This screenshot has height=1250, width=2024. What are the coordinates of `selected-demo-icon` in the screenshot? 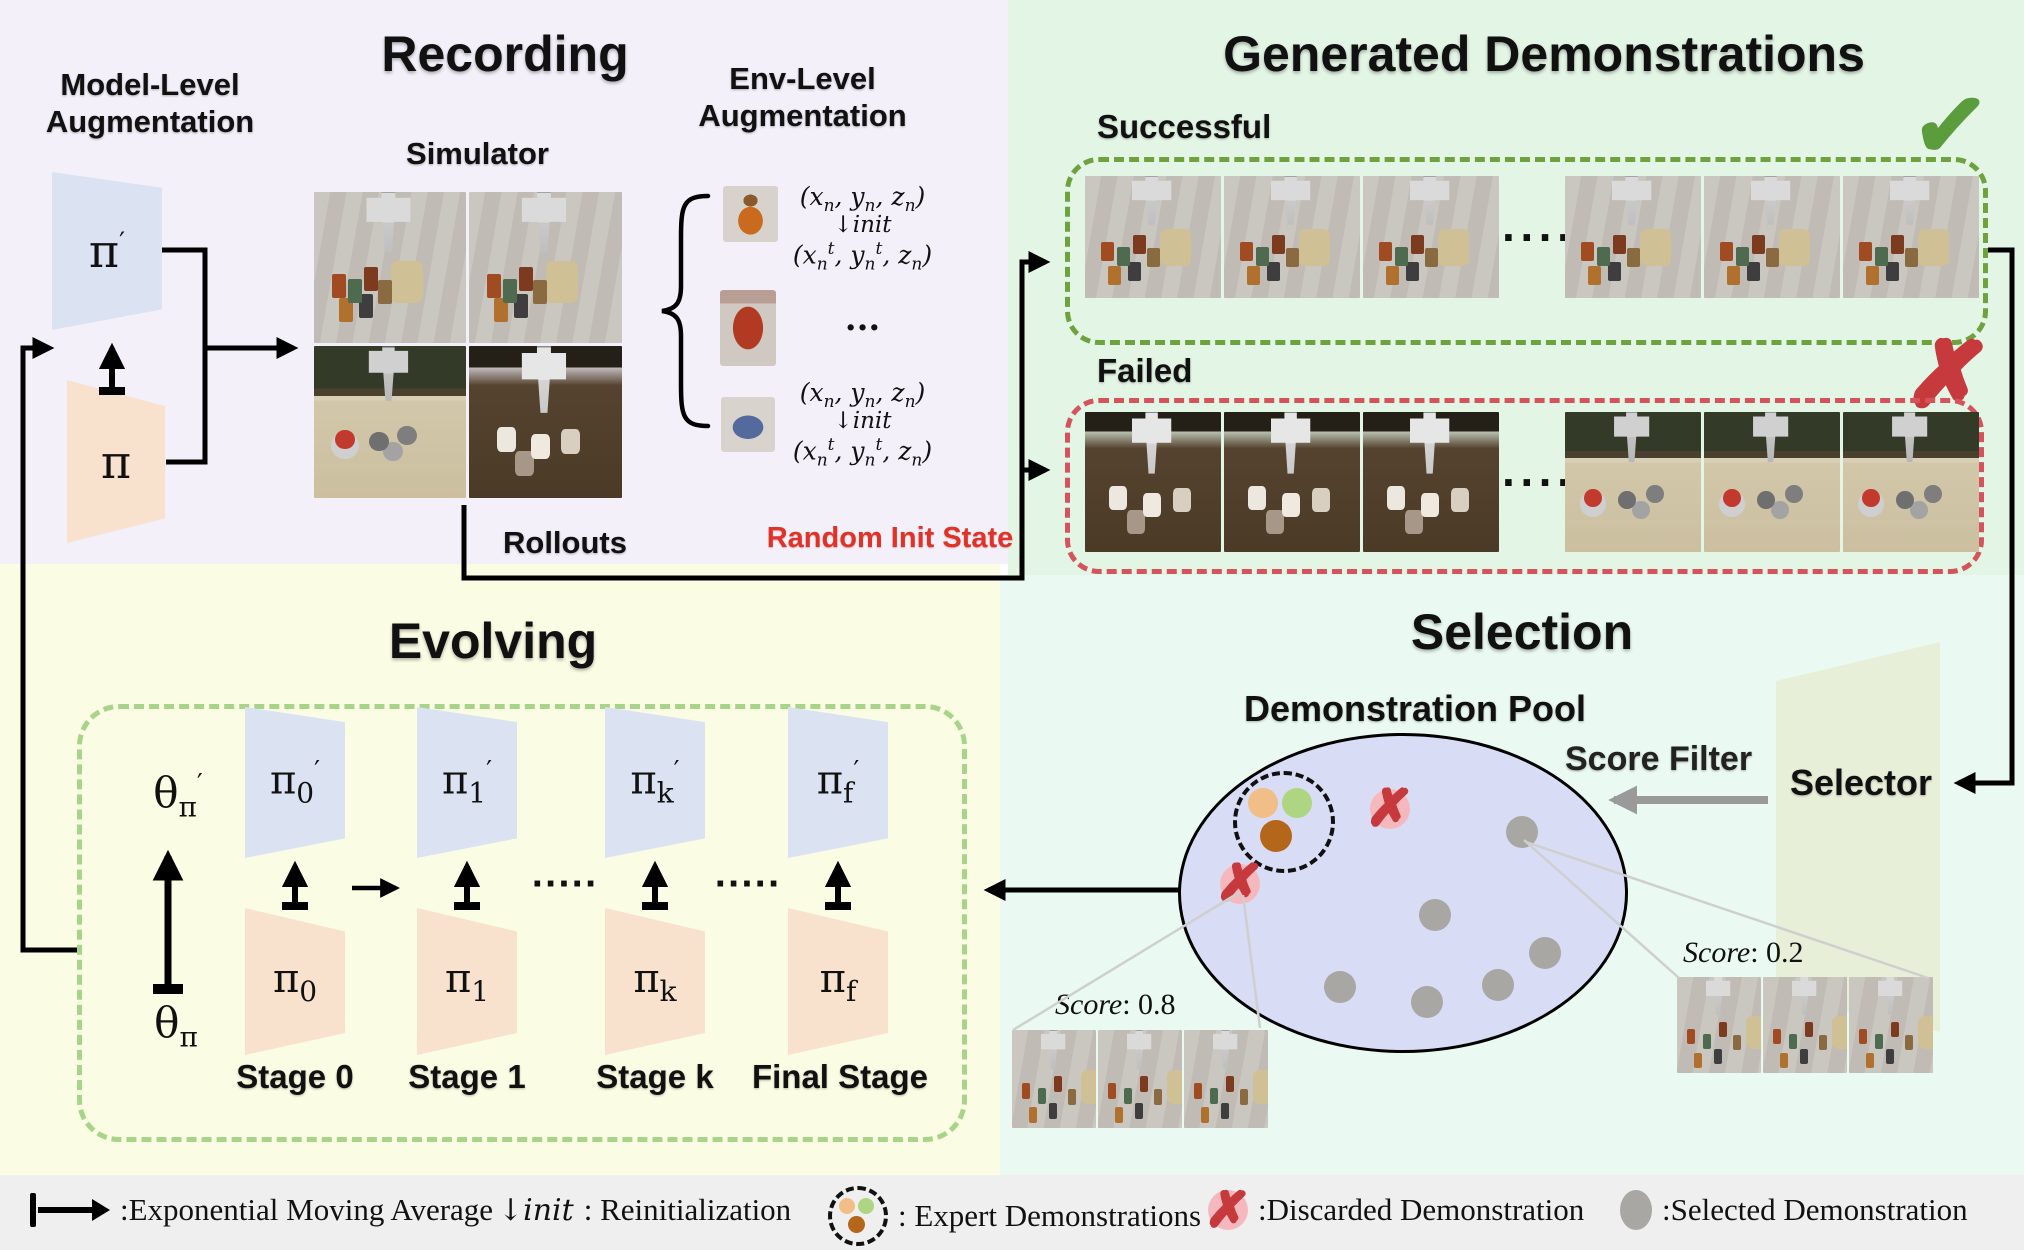 It's located at (1636, 1210).